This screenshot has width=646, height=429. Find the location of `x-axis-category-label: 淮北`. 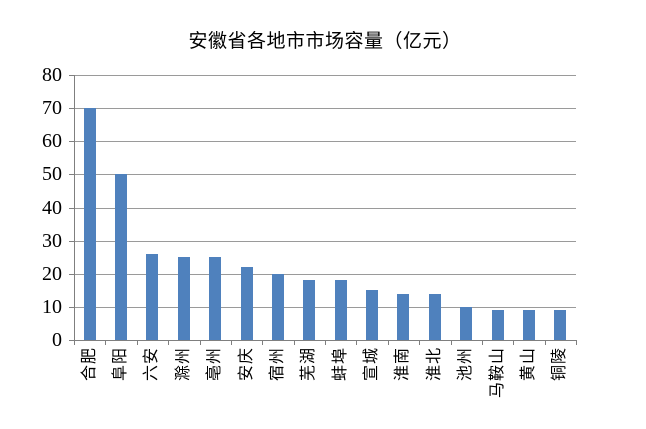

x-axis-category-label: 淮北 is located at coordinates (434, 364).